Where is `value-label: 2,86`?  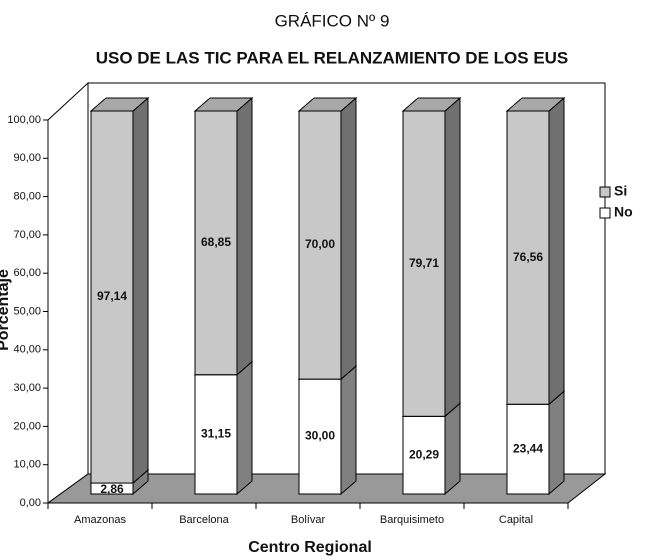
value-label: 2,86 is located at coordinates (112, 489).